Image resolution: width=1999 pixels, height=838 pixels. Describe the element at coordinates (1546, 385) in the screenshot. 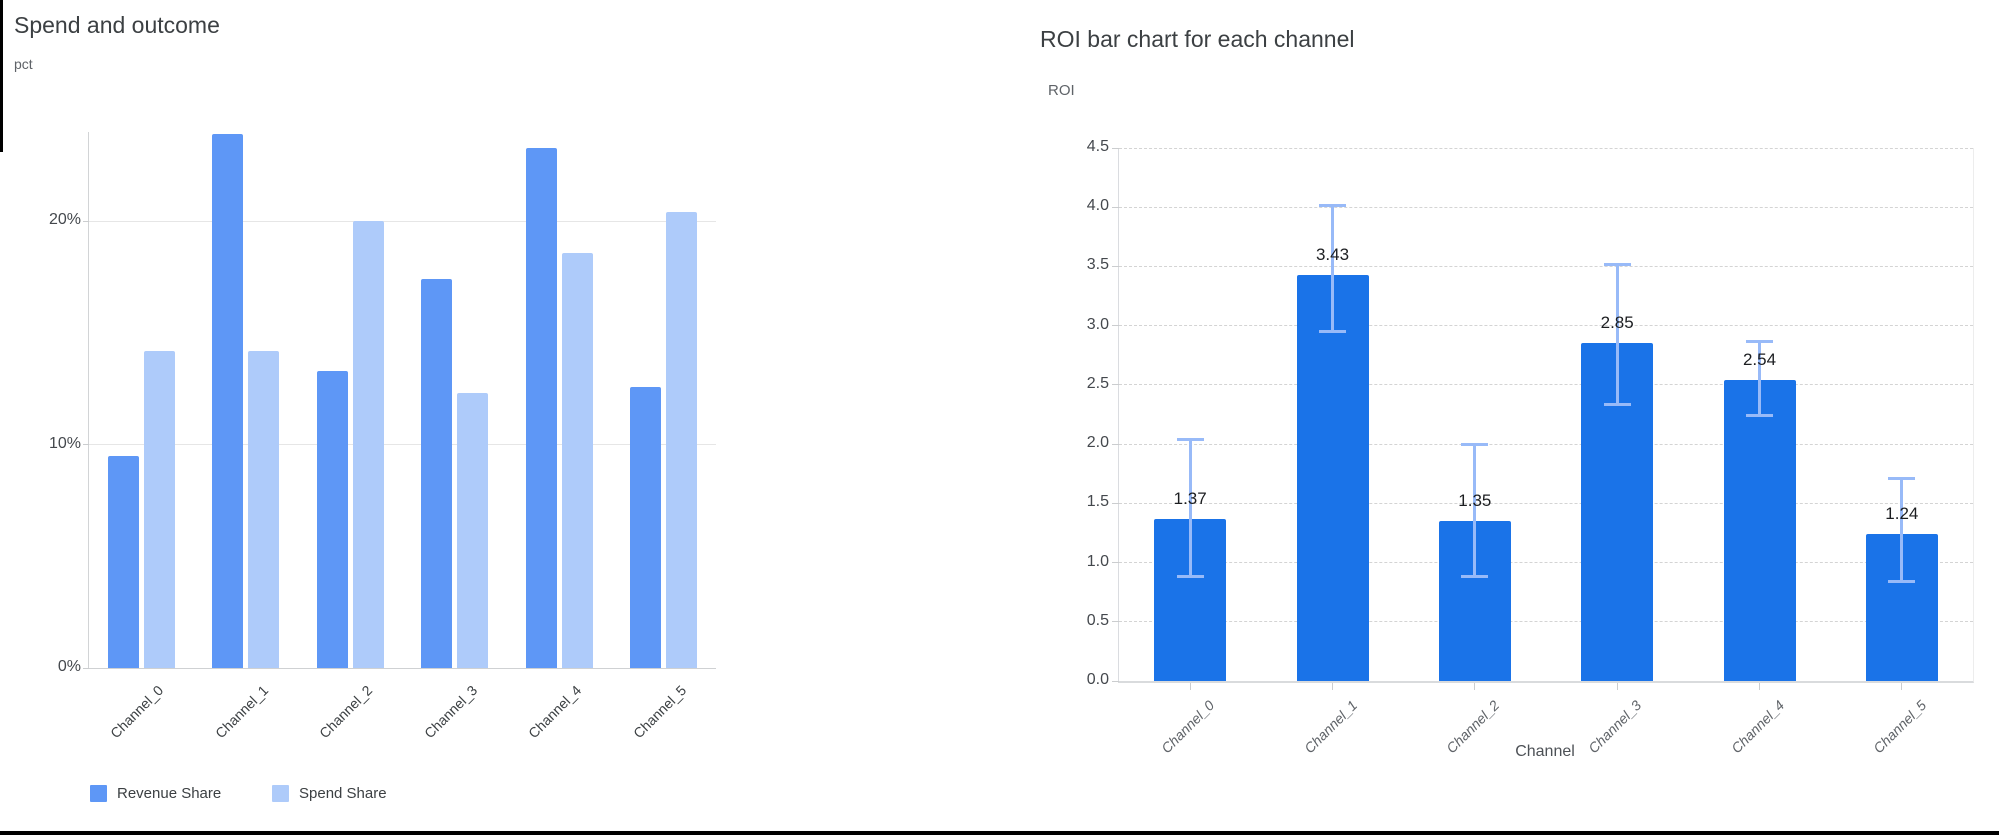

I see `right-gridline-2.5` at that location.